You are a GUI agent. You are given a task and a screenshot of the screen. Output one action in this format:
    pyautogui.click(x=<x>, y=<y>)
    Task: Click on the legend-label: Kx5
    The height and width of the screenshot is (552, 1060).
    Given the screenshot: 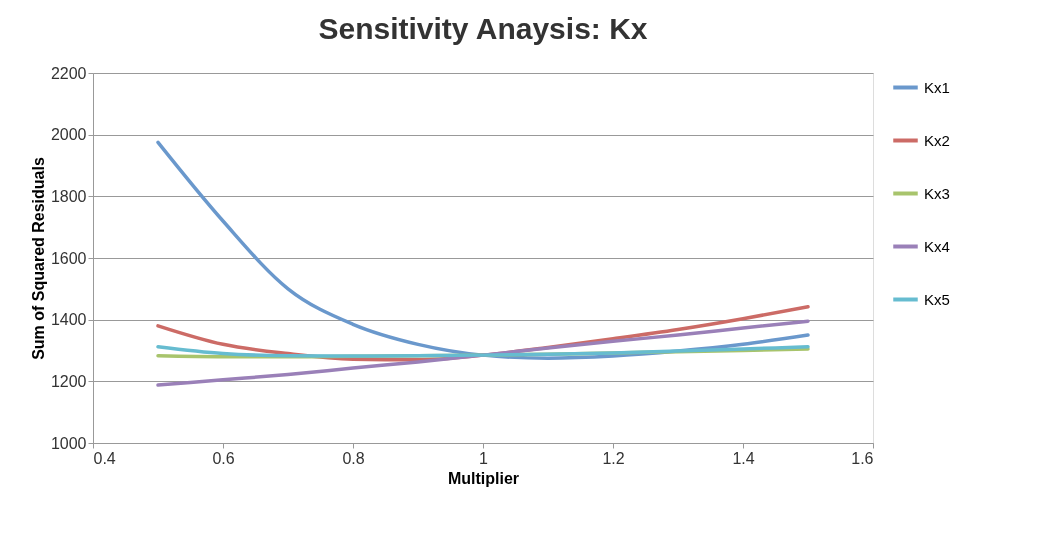 What is the action you would take?
    pyautogui.click(x=937, y=299)
    